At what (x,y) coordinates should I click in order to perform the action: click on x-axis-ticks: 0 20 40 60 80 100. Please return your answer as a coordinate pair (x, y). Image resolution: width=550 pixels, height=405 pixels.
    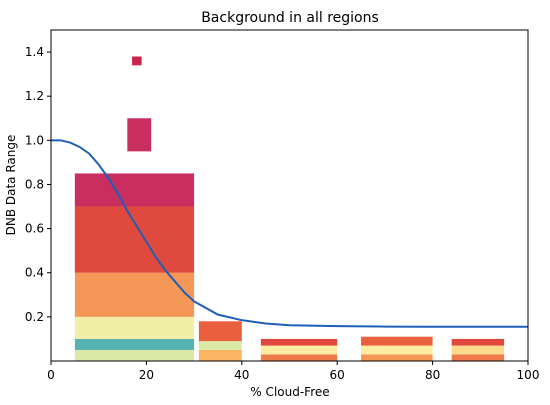
    Looking at the image, I should click on (293, 371).